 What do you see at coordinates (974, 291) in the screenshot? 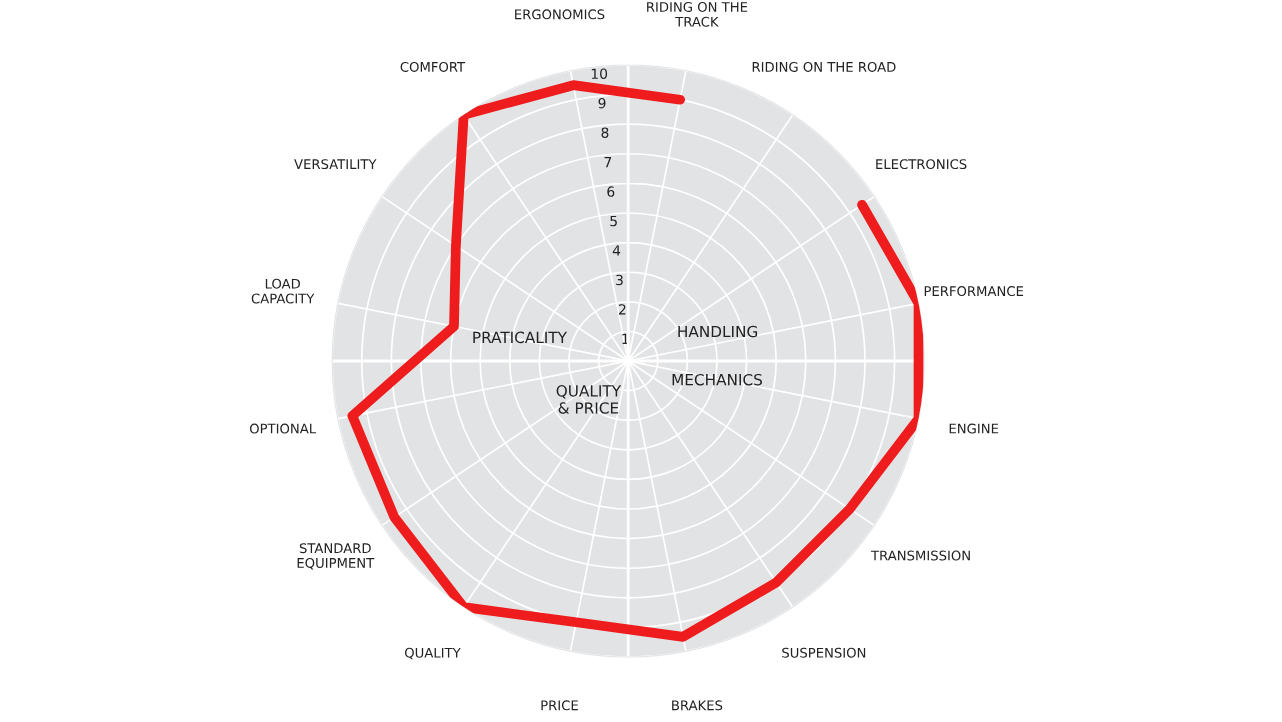
I see `spoke-label: PERFORMANCE` at bounding box center [974, 291].